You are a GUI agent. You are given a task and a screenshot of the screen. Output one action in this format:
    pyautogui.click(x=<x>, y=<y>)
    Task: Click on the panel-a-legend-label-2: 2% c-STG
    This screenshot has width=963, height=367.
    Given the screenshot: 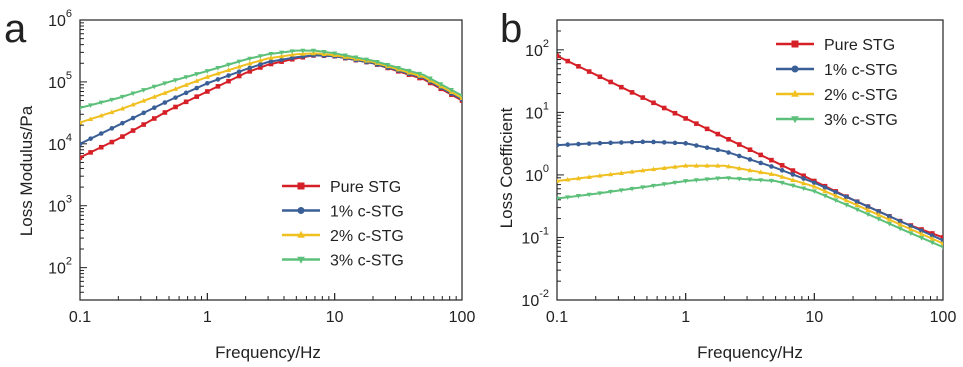 What is the action you would take?
    pyautogui.click(x=367, y=236)
    